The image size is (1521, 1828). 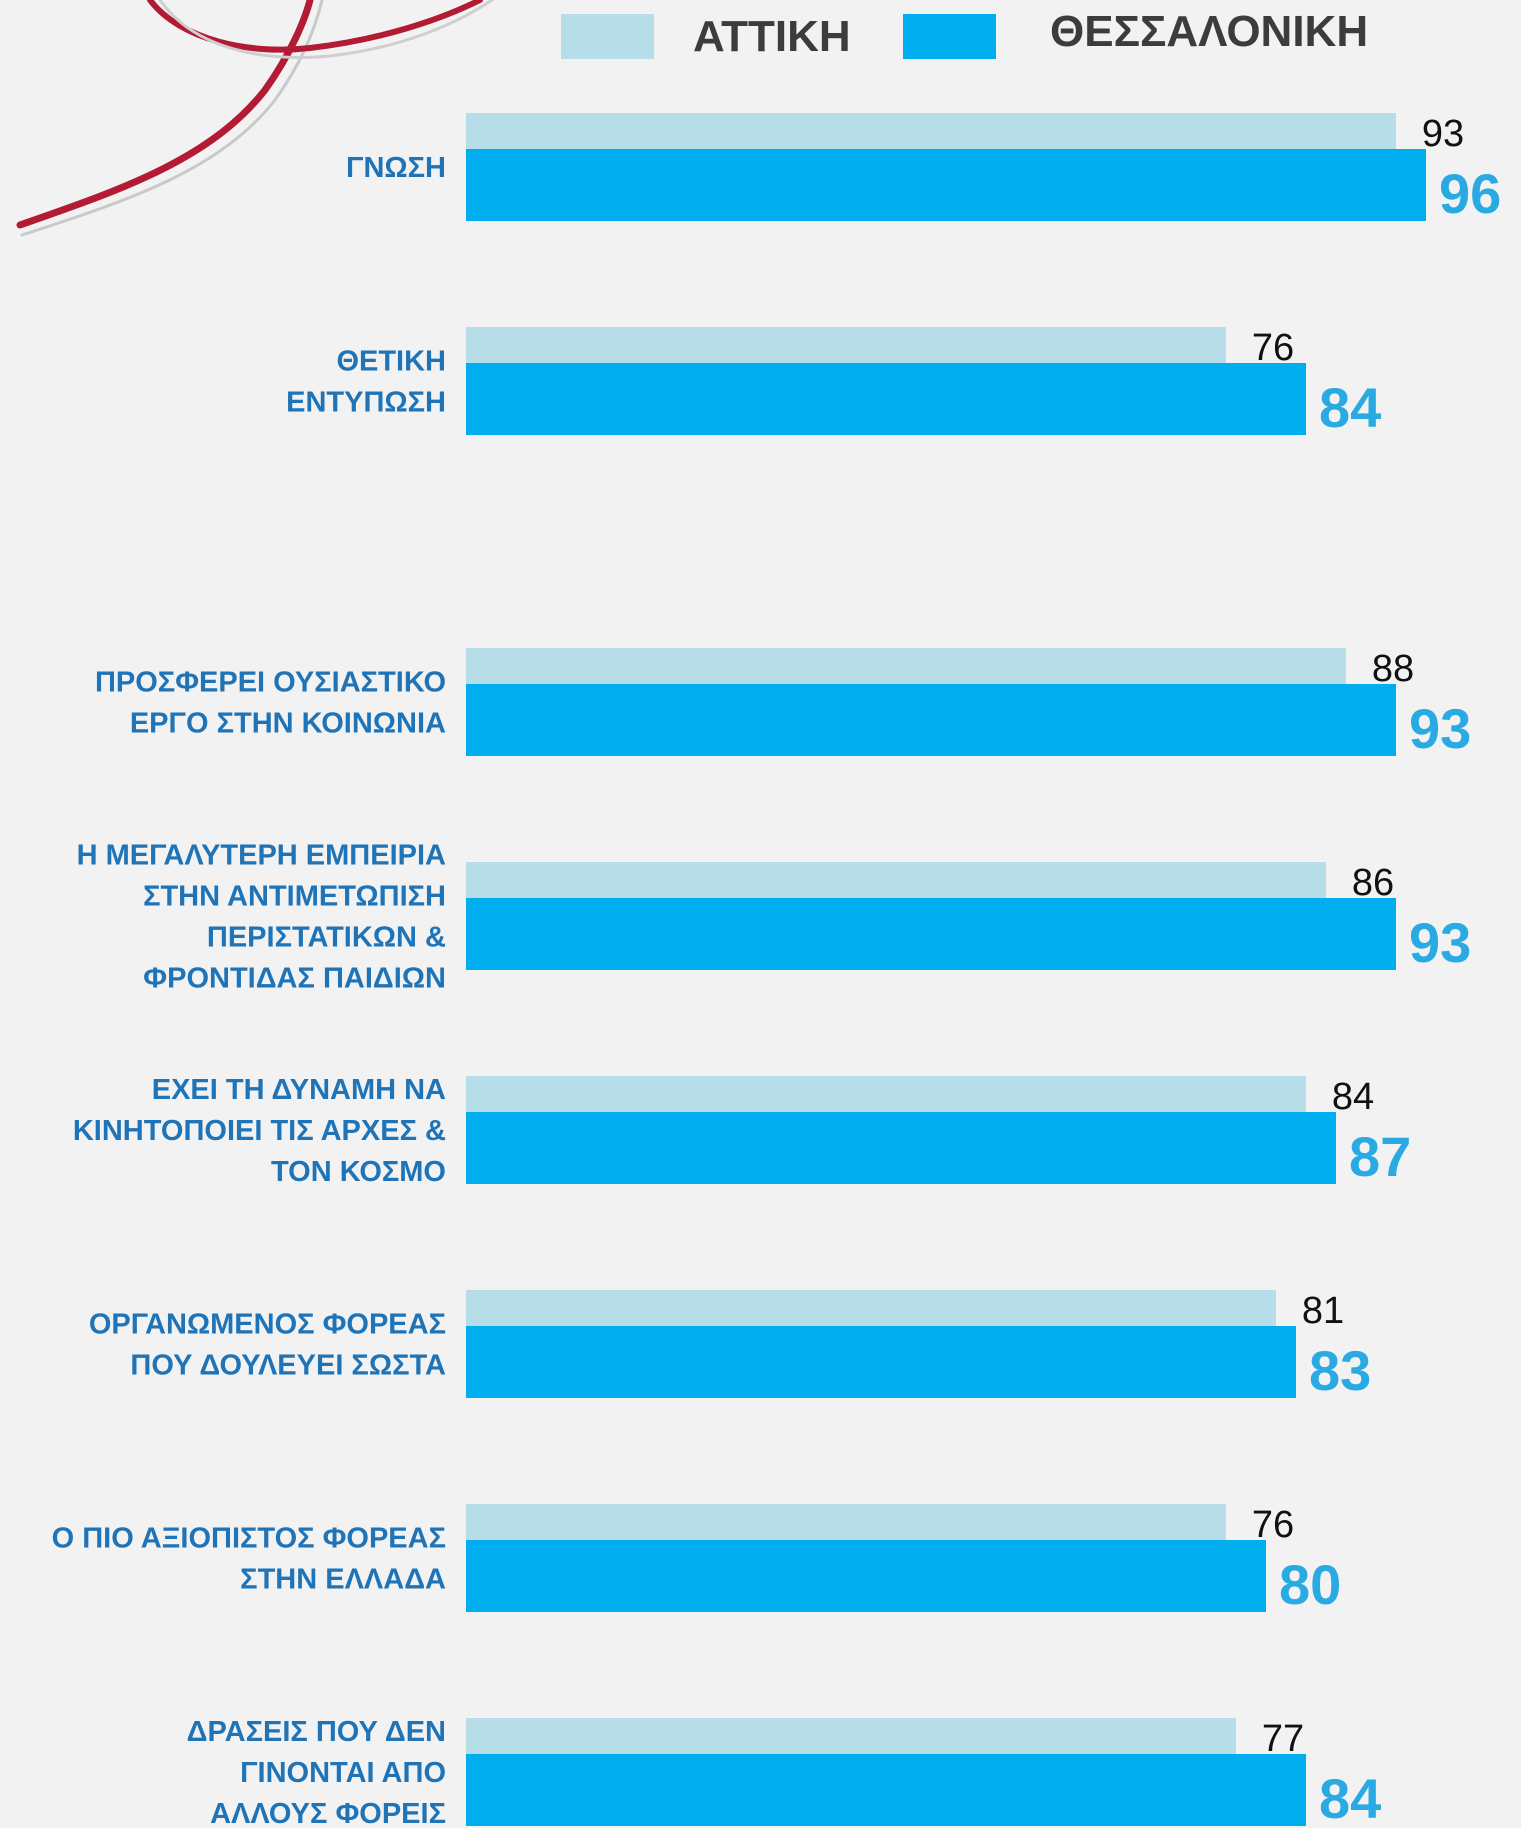 I want to click on category-label-line: ΠΕΡΙΣΤΑΤΙΚΩΝ &, so click(x=326, y=938).